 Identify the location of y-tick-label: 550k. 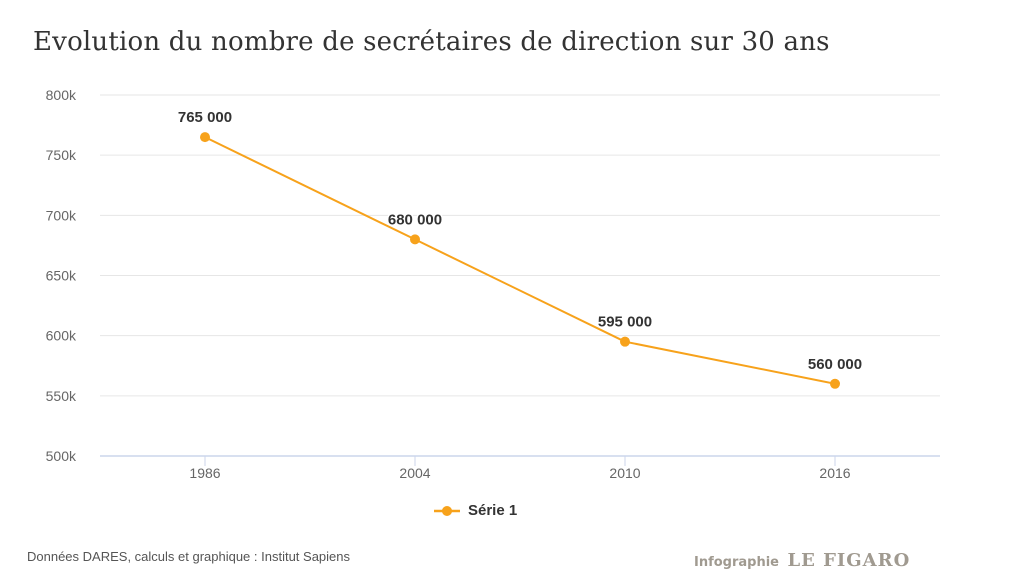
(61, 396).